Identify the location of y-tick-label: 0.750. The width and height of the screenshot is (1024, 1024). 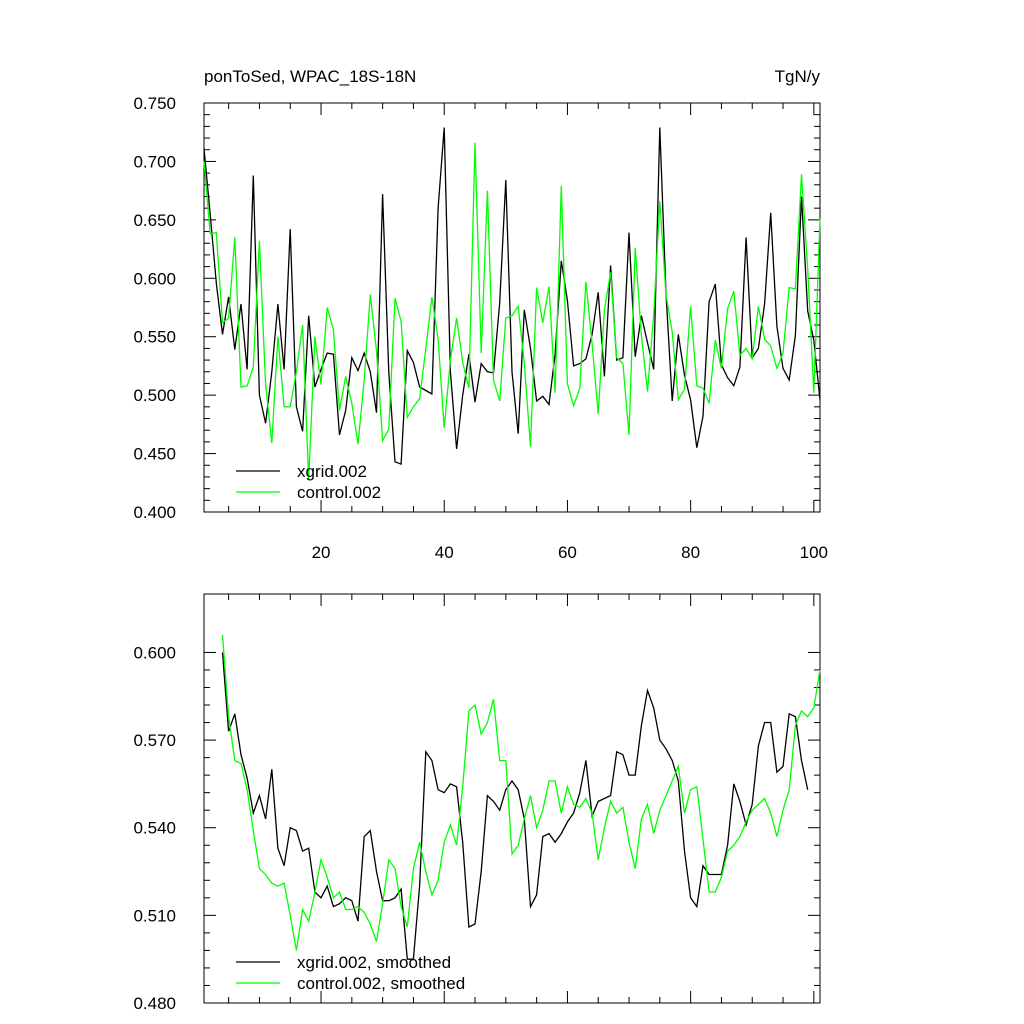
(154, 103).